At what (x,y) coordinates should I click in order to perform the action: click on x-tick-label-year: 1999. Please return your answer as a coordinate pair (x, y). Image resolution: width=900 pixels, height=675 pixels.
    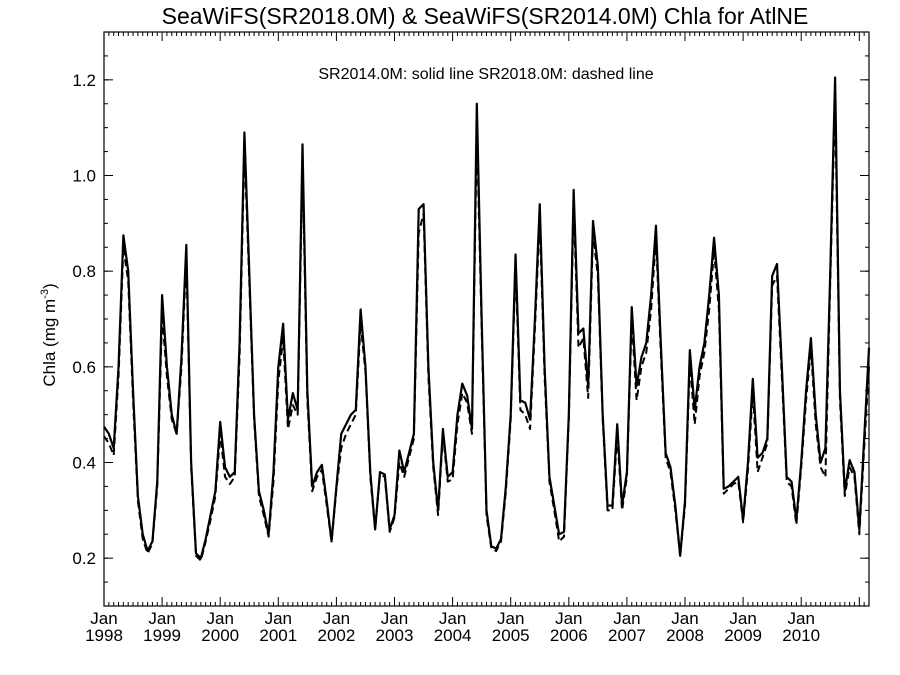
    Looking at the image, I should click on (162, 635).